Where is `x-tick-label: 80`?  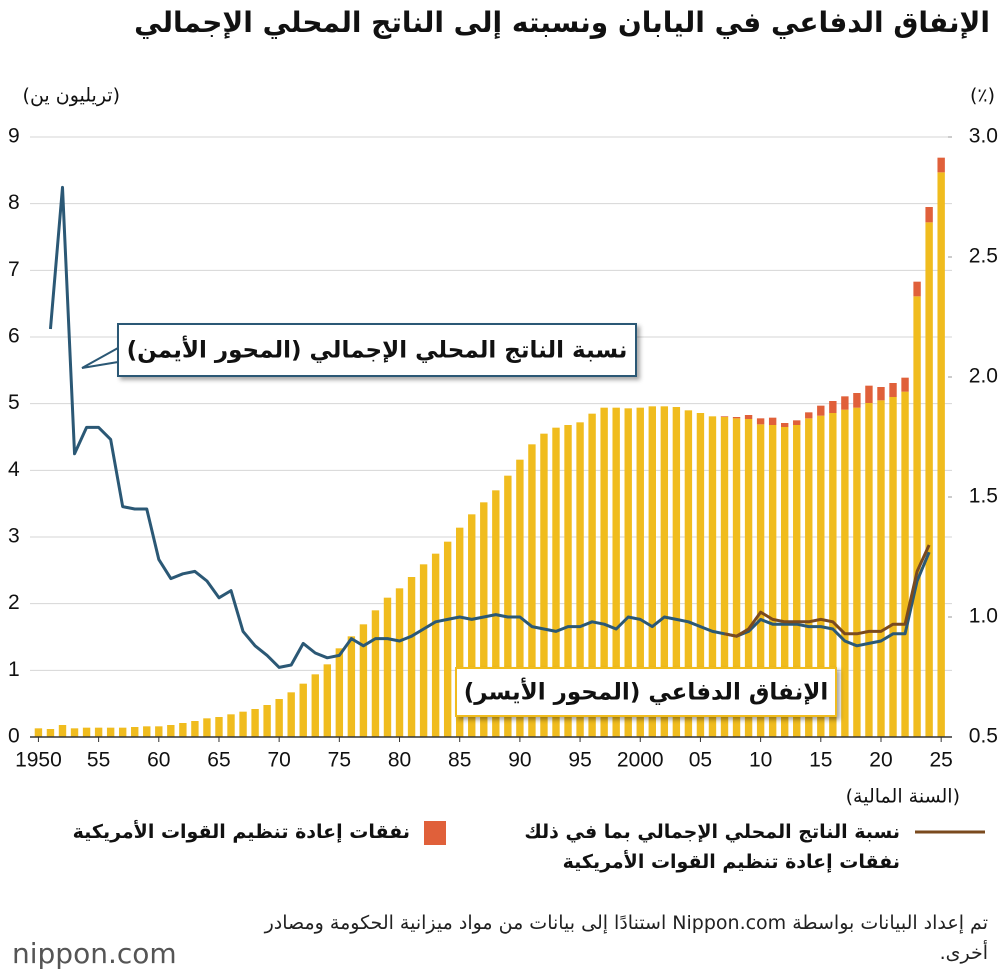 x-tick-label: 80 is located at coordinates (399, 760).